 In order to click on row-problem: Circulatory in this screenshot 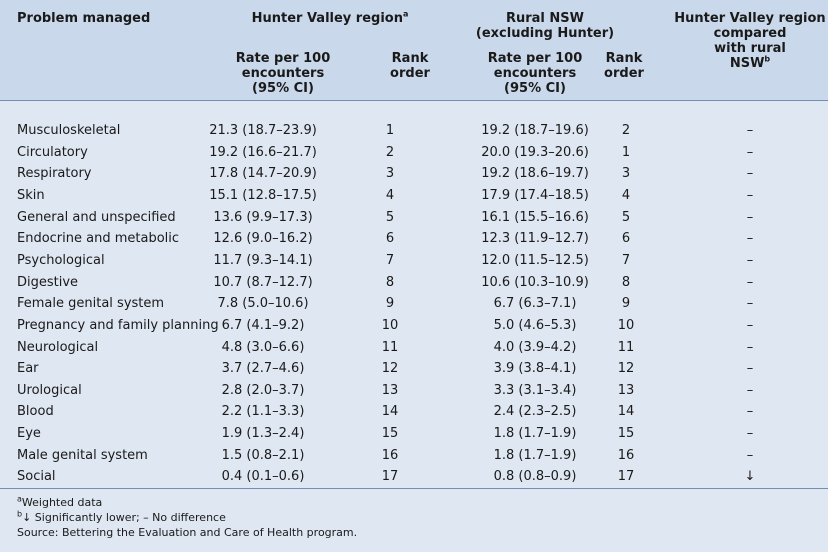, I will do `click(52, 152)`.